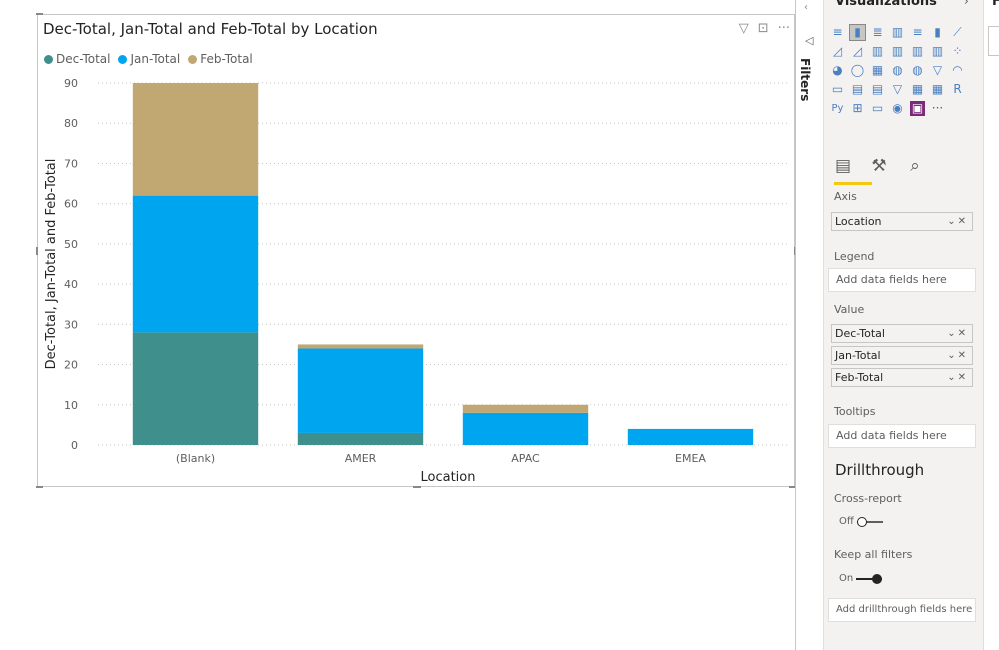  Describe the element at coordinates (857, 108) in the screenshot. I see `key-influencers-icon: ⊞` at that location.